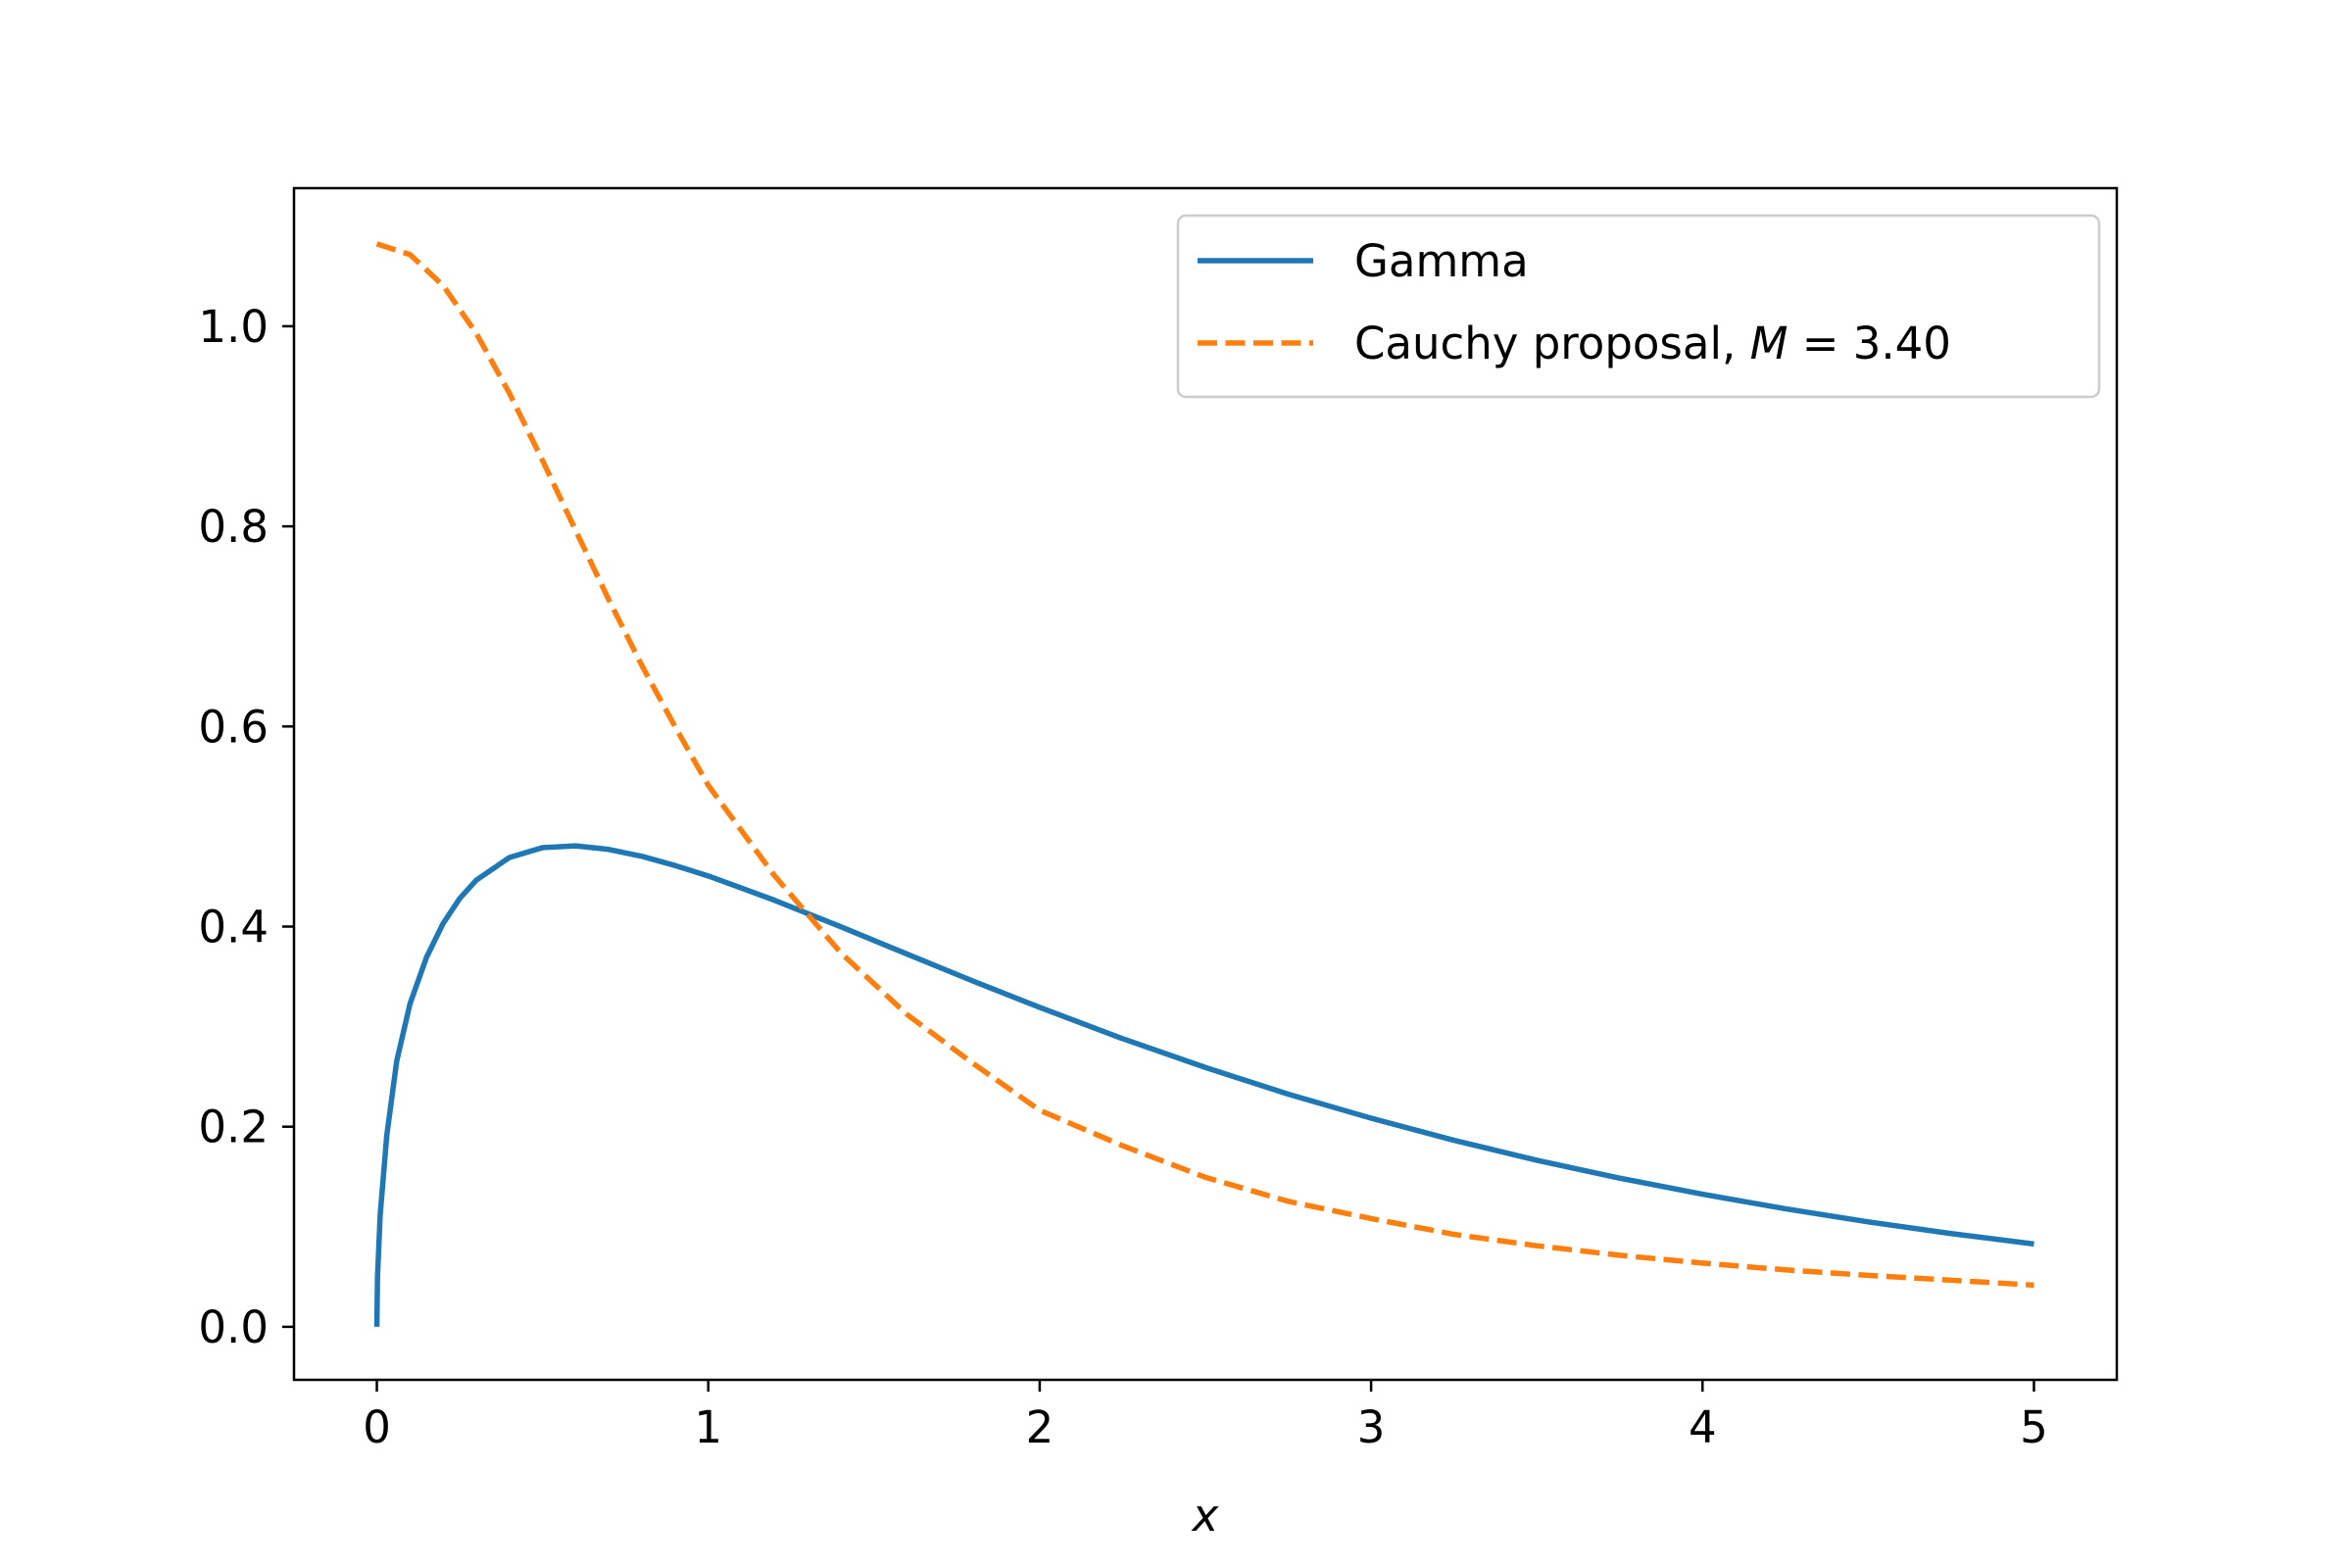  Describe the element at coordinates (233, 1127) in the screenshot. I see `y-tick-label: 0.2` at that location.